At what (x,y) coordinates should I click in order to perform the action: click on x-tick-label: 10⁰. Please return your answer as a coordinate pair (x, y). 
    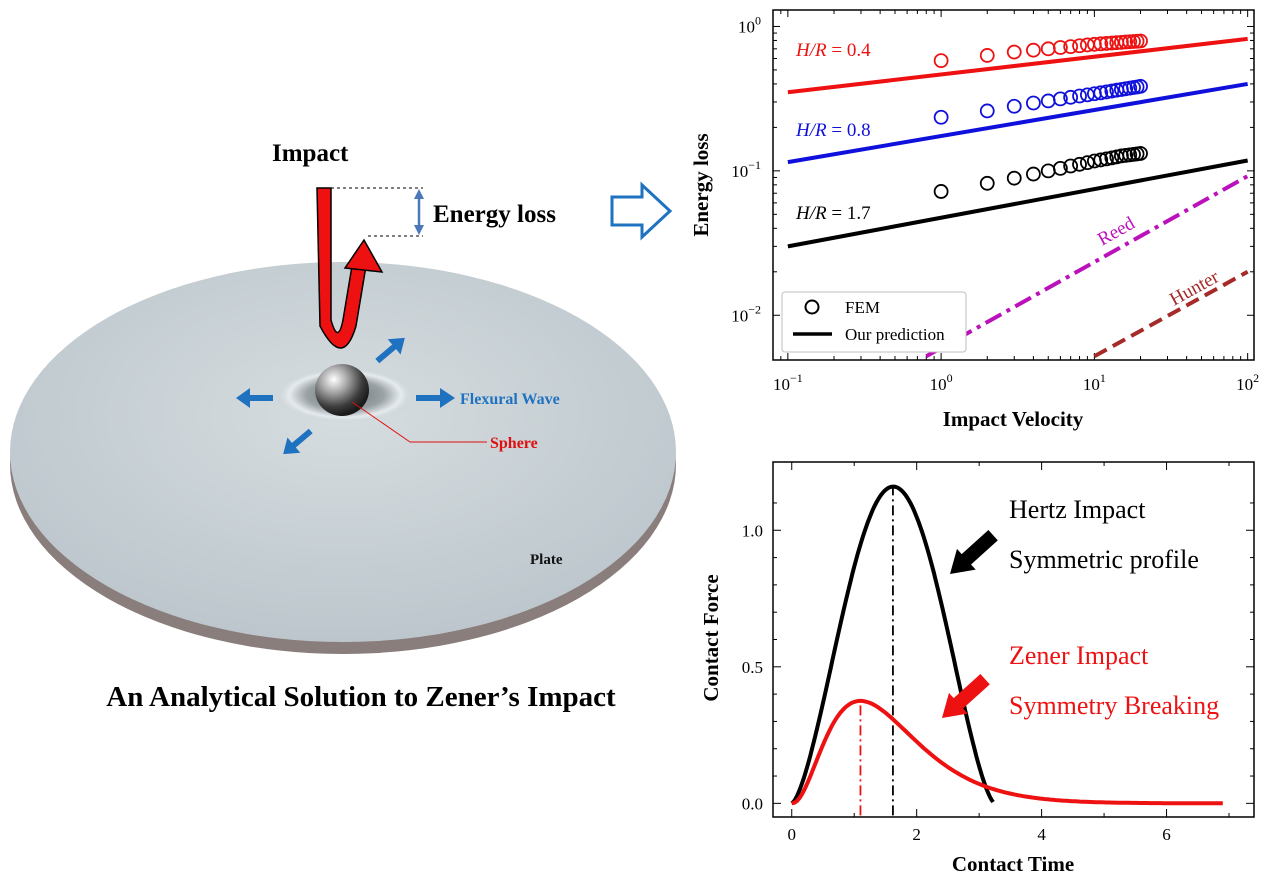
    Looking at the image, I should click on (941, 382).